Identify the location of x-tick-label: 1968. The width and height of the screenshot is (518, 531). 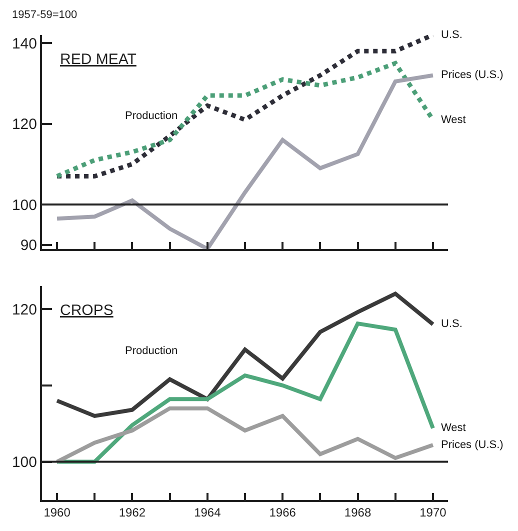
(358, 512).